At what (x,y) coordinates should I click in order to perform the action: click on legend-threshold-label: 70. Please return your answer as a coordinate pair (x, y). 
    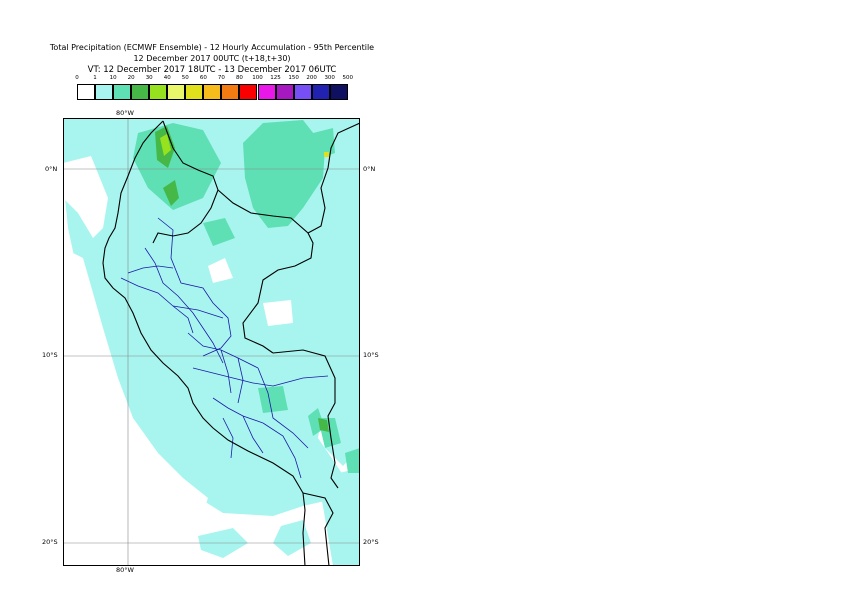
    Looking at the image, I should click on (221, 78).